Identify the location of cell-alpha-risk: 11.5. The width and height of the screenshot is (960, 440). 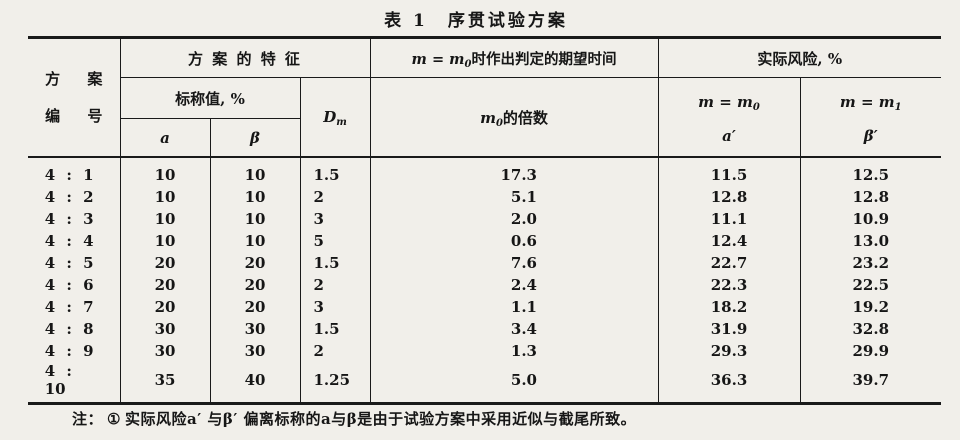
(728, 171).